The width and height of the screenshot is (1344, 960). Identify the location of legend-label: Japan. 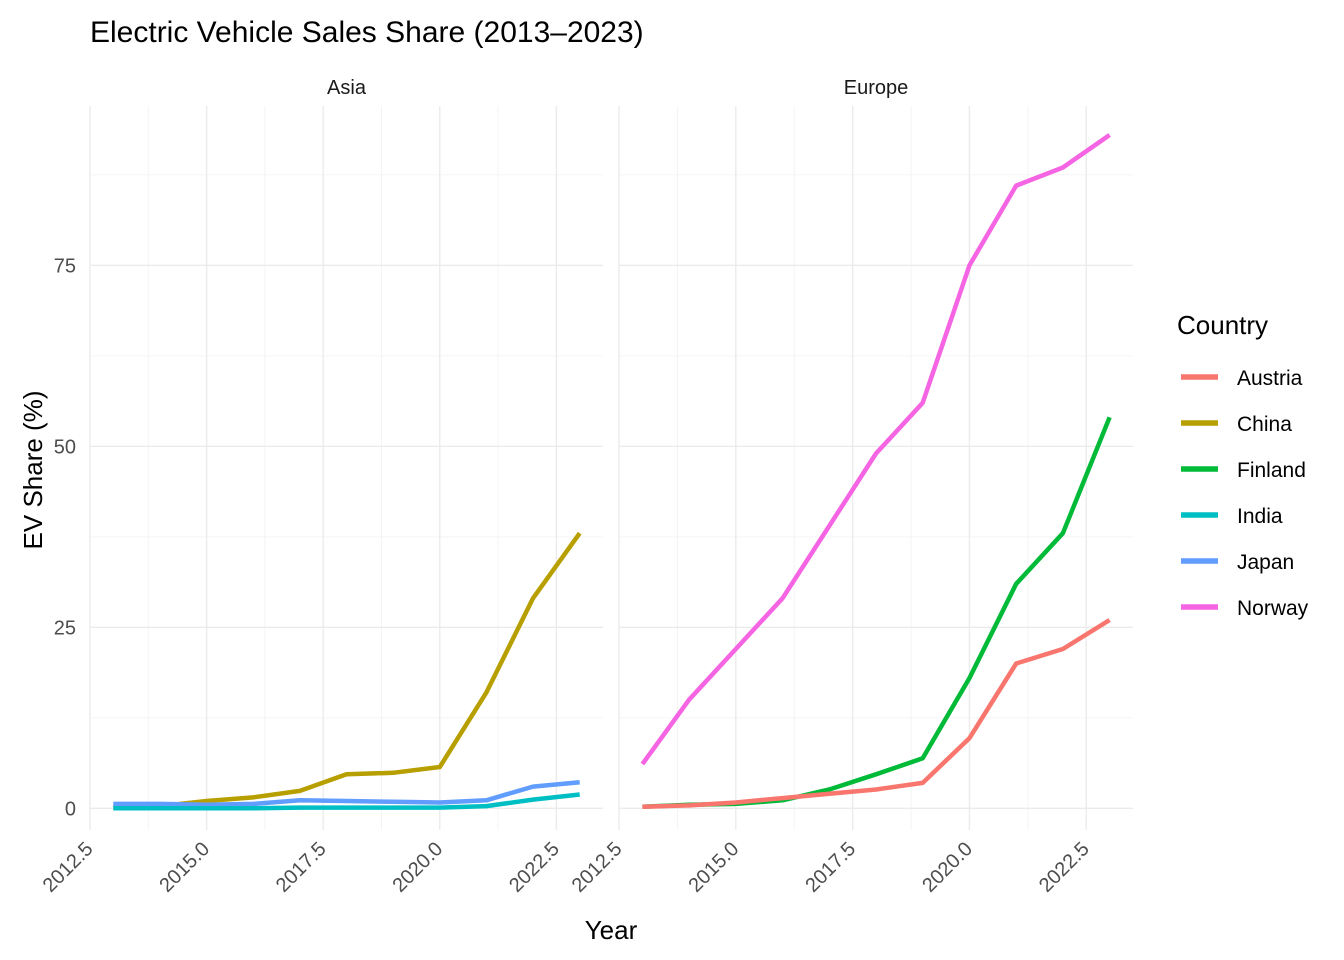
(1265, 562).